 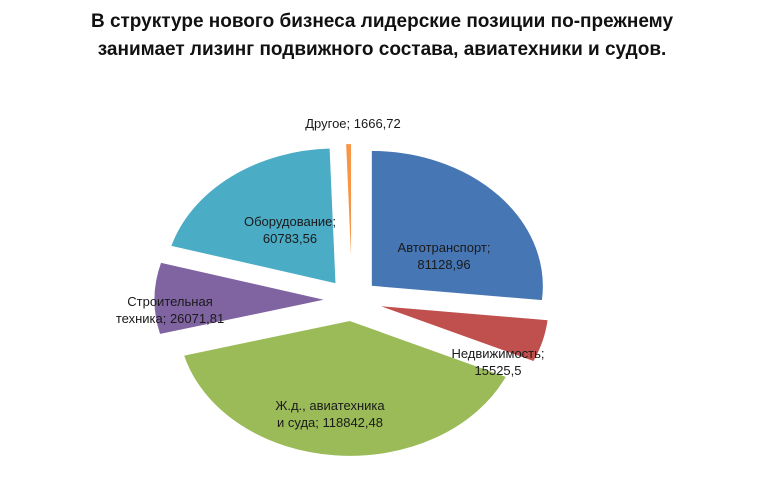 What do you see at coordinates (169, 301) in the screenshot?
I see `data-label-line: Строительная` at bounding box center [169, 301].